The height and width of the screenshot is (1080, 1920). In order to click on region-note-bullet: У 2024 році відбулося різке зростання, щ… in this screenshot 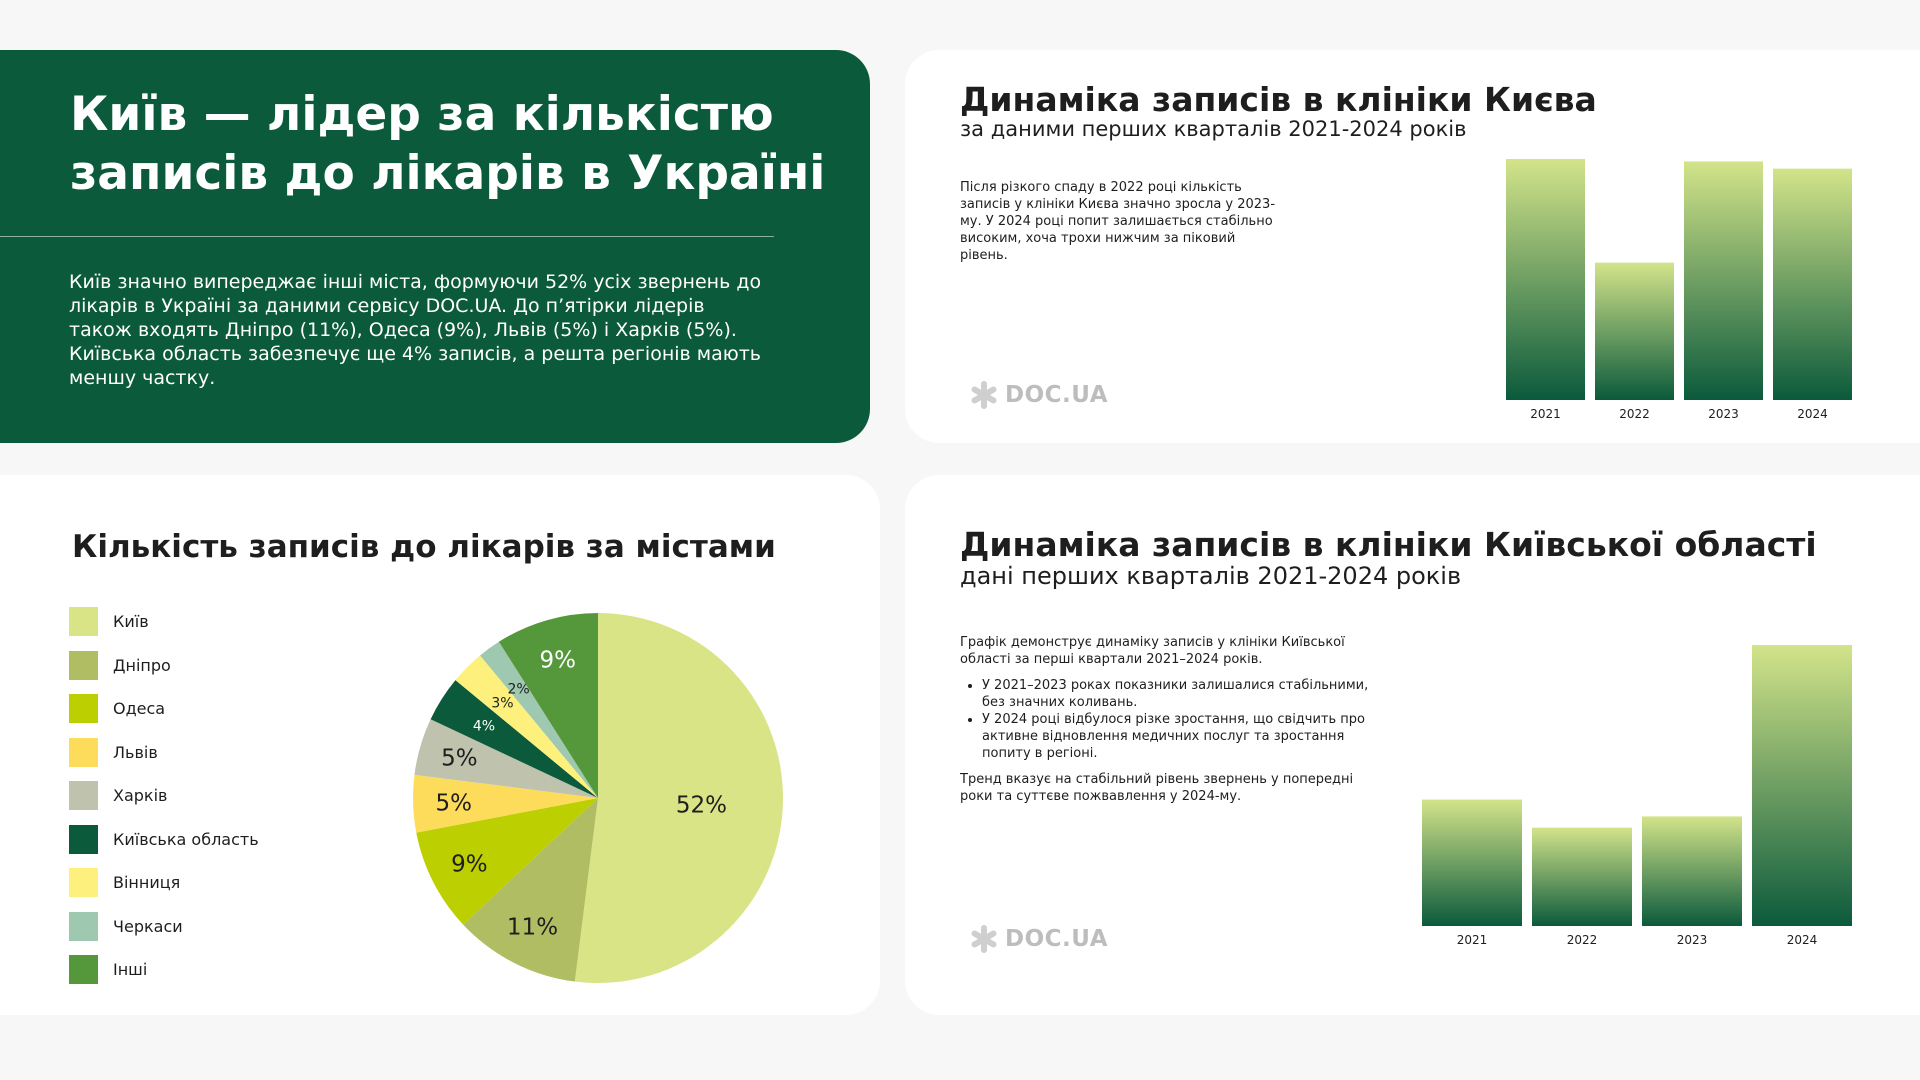, I will do `click(1181, 736)`.